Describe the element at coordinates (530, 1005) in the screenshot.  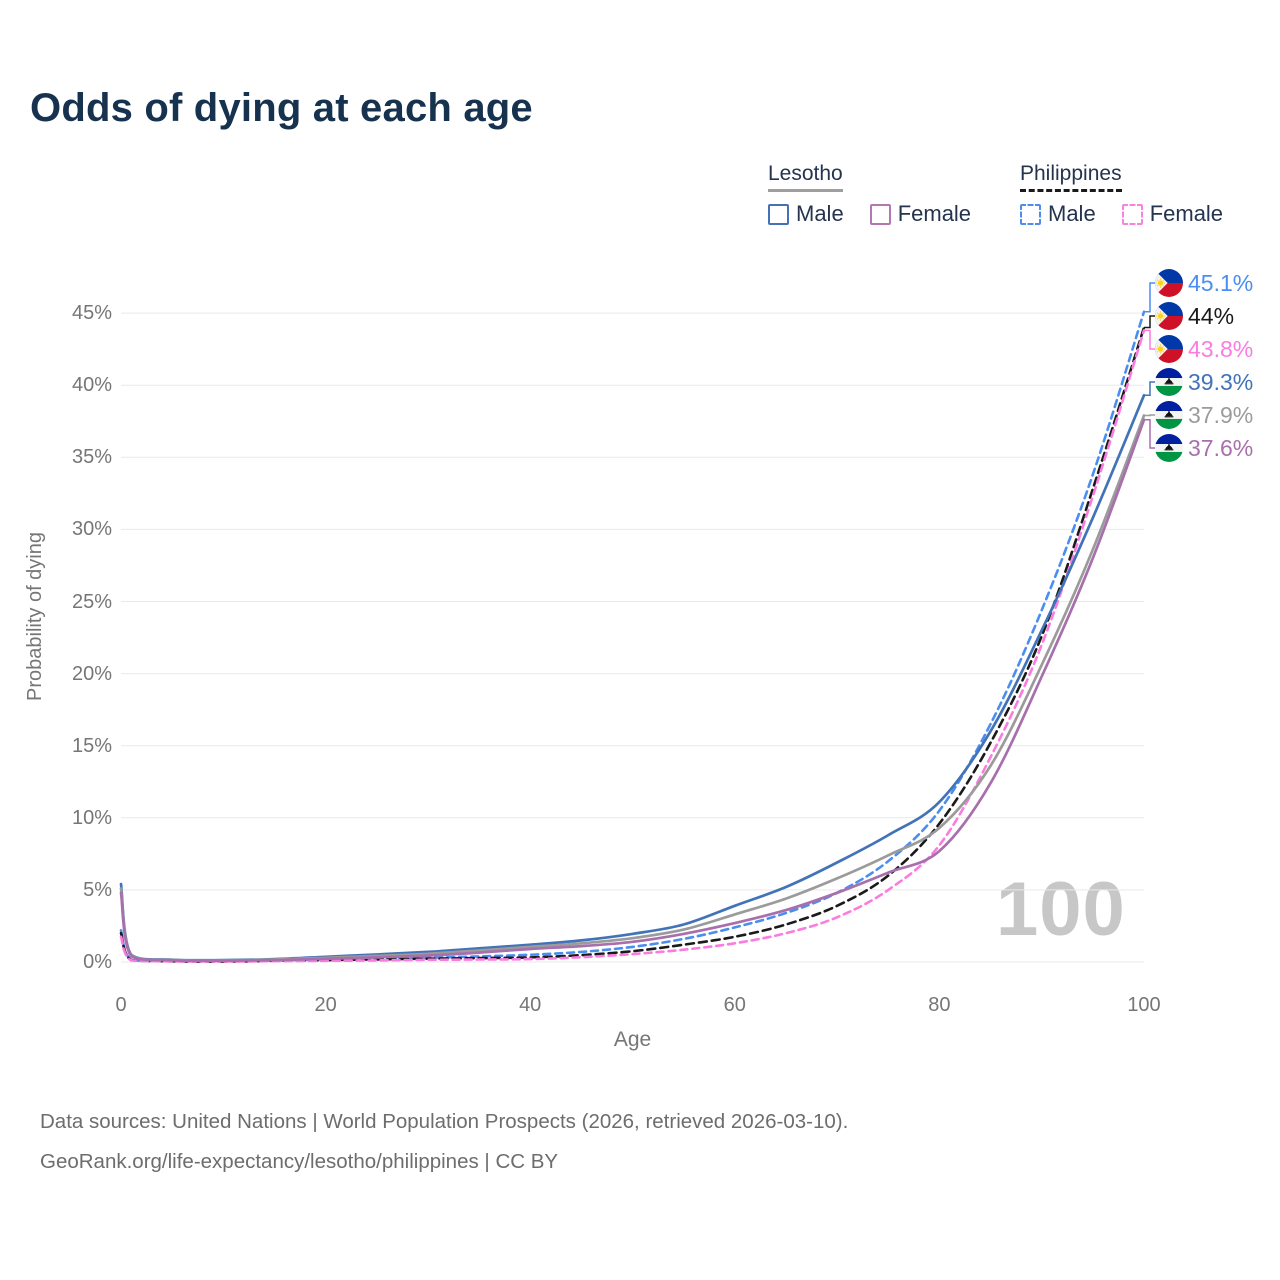
I see `x-tick-label: 40` at that location.